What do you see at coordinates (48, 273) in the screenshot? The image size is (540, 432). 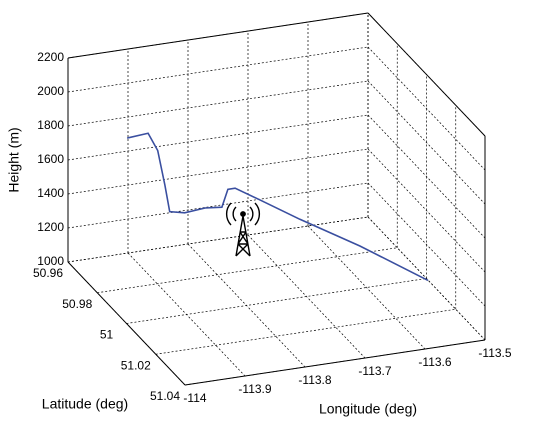 I see `y-tick-label: 50.96` at bounding box center [48, 273].